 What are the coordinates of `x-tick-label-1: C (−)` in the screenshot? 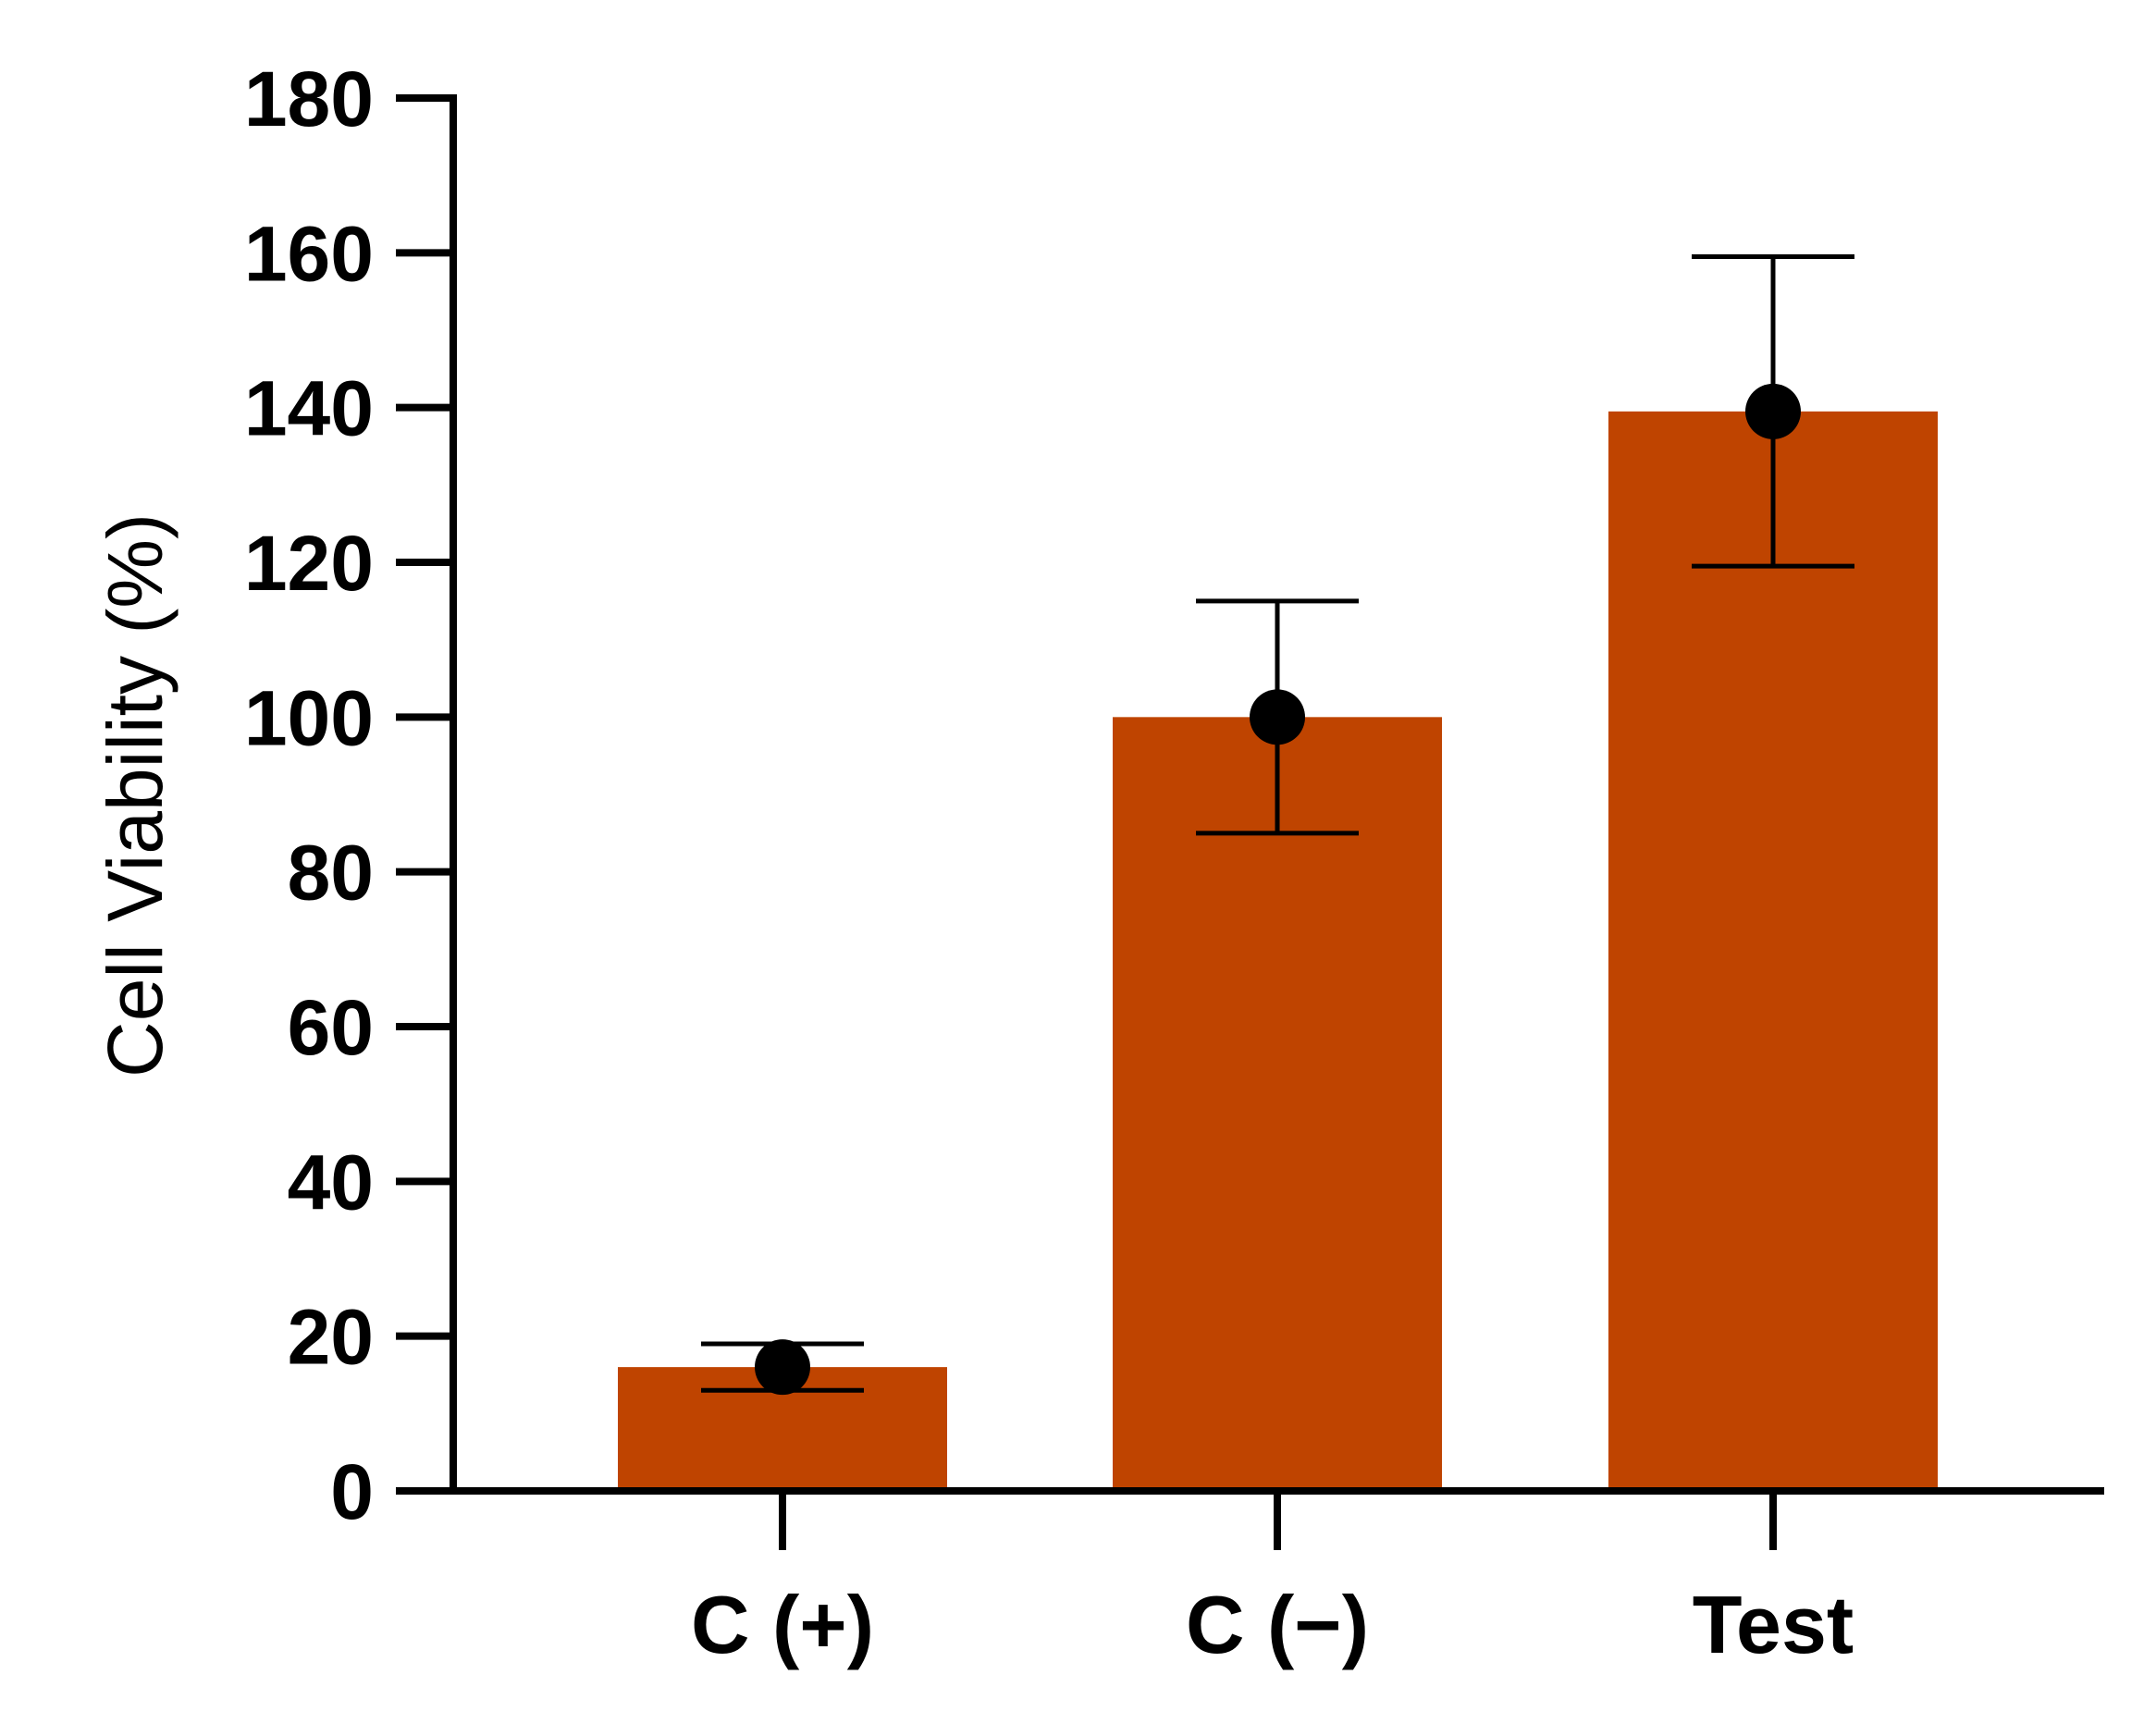 It's located at (1278, 1624).